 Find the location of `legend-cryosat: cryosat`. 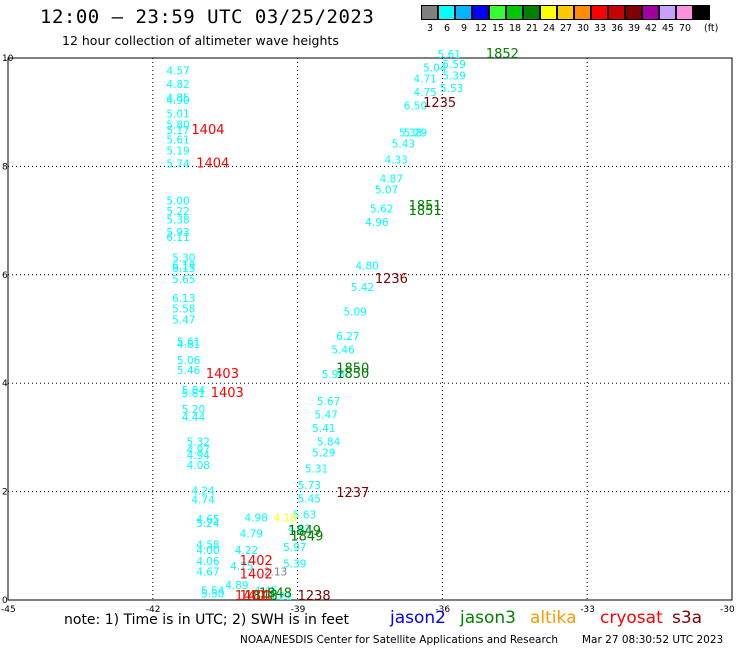

legend-cryosat: cryosat is located at coordinates (631, 618).